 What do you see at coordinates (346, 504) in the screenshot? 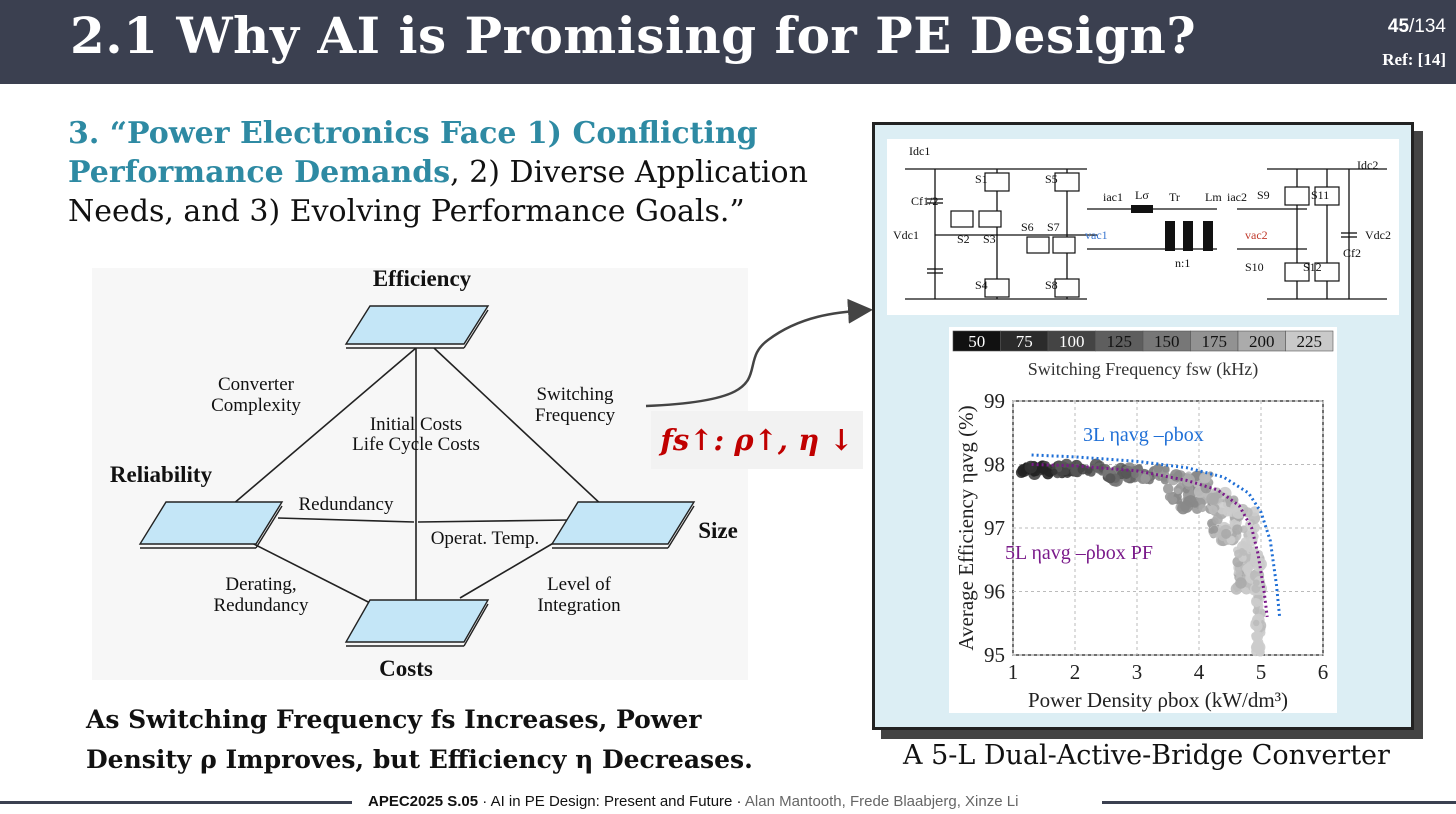
I see `edge-label-redundancy: Redundancy` at bounding box center [346, 504].